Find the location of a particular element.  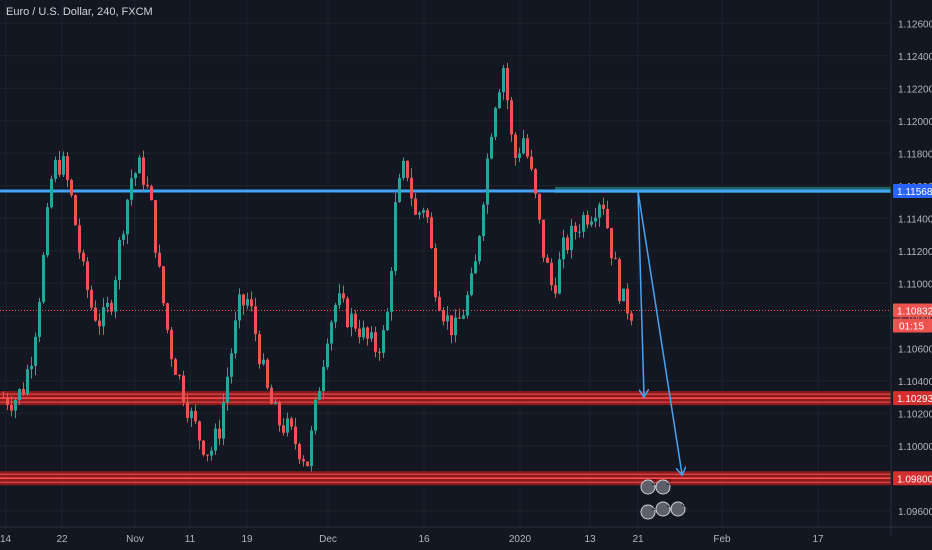

time-tick-label: 19 is located at coordinates (247, 539).